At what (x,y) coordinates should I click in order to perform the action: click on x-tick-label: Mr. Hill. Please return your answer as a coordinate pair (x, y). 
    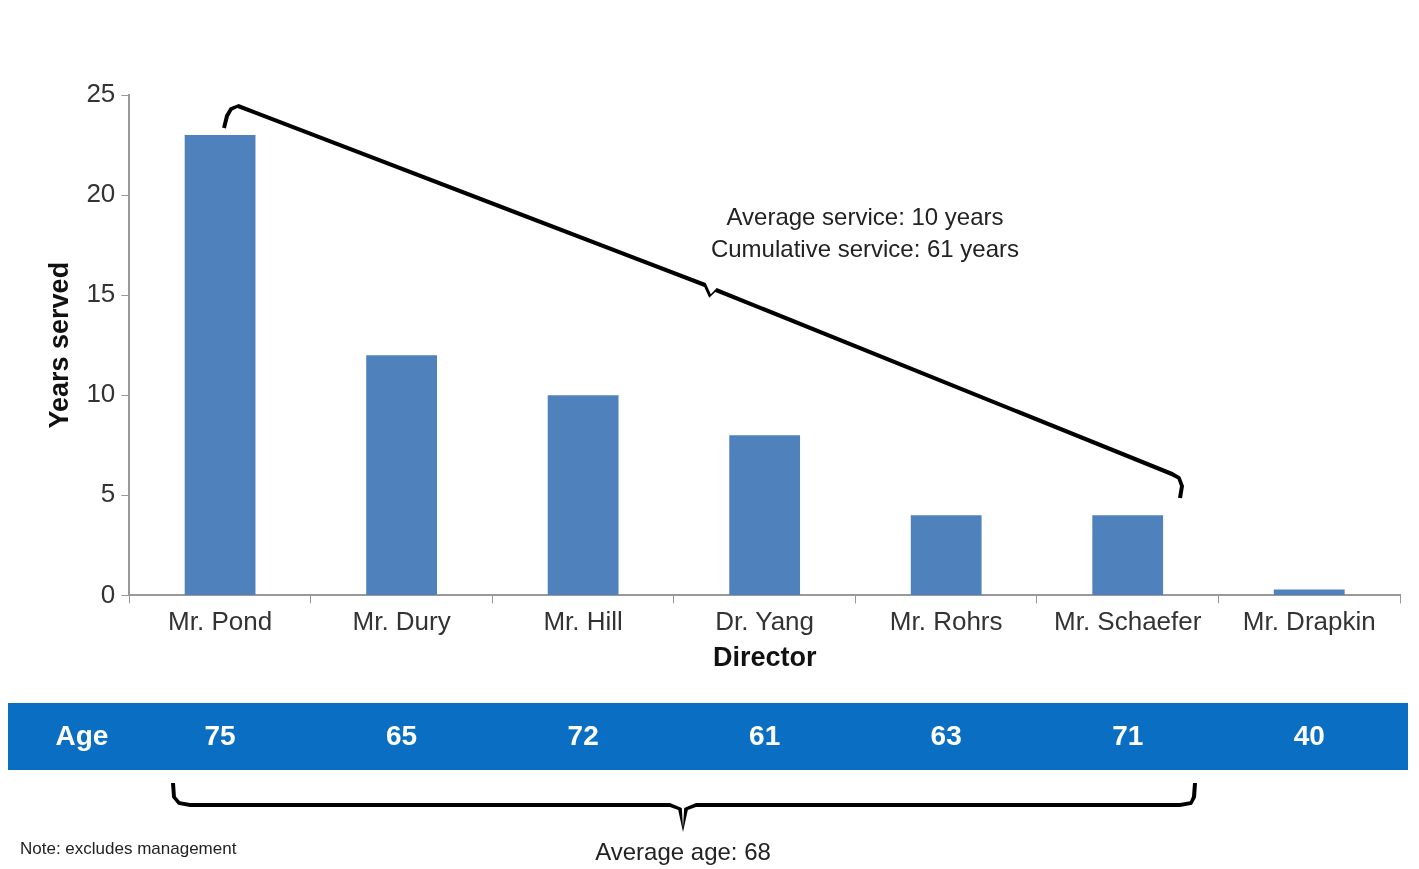
    Looking at the image, I should click on (583, 621).